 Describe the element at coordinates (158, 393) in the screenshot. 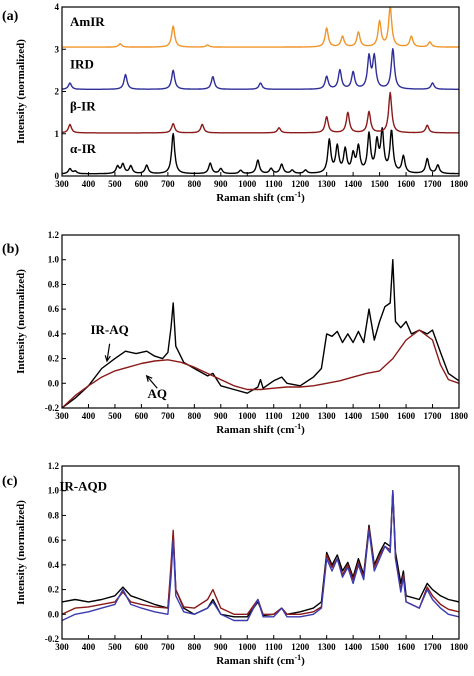

I see `annotation-label: AQ` at that location.